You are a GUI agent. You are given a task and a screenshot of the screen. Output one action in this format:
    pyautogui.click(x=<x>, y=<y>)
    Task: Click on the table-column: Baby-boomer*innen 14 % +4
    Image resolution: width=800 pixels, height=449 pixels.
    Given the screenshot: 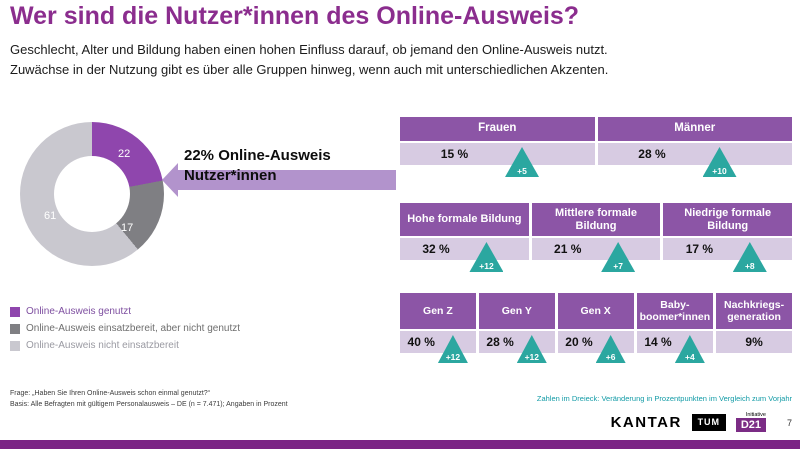 What is the action you would take?
    pyautogui.click(x=675, y=328)
    